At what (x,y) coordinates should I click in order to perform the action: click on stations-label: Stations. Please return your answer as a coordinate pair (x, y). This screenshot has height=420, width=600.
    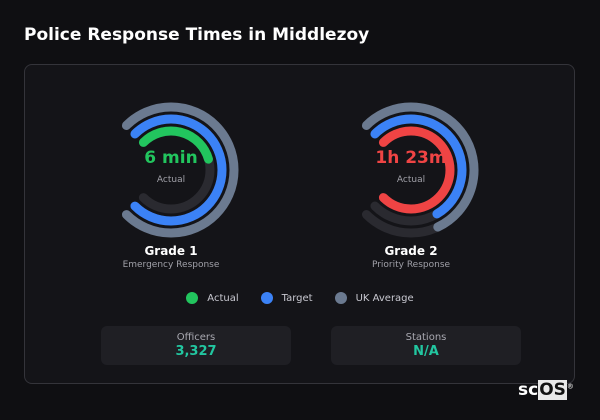
    Looking at the image, I should click on (426, 337).